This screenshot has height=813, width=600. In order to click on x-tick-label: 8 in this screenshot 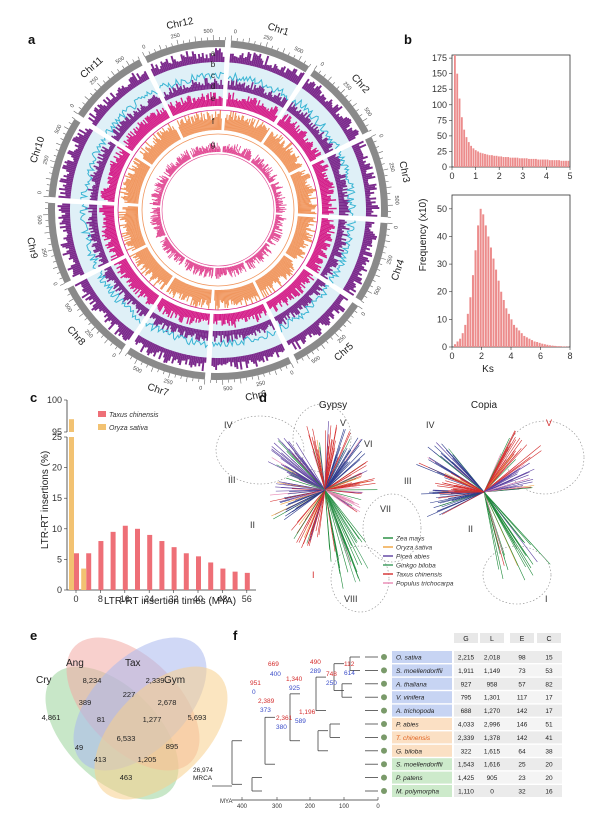, I will do `click(569, 356)`.